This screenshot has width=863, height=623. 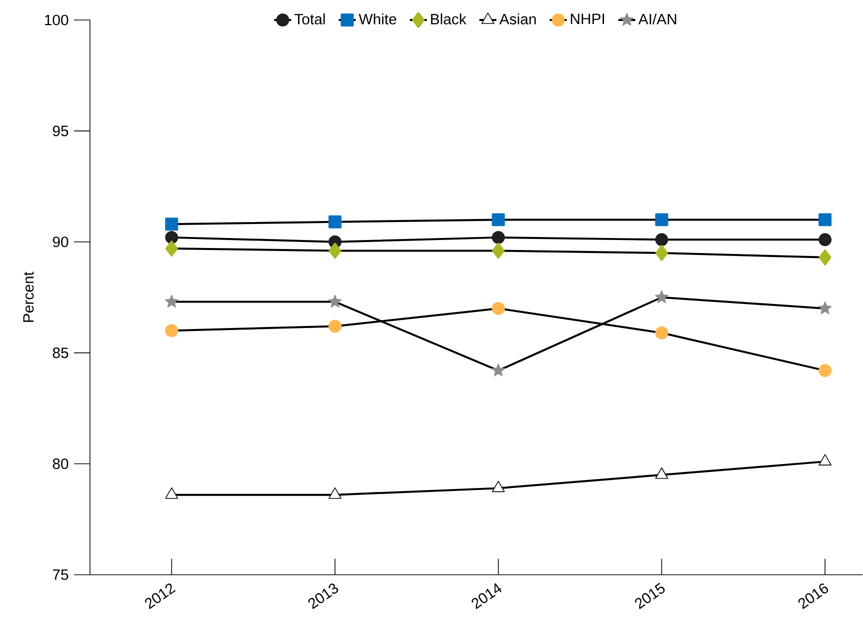 What do you see at coordinates (60, 575) in the screenshot?
I see `y-tick-label: 75` at bounding box center [60, 575].